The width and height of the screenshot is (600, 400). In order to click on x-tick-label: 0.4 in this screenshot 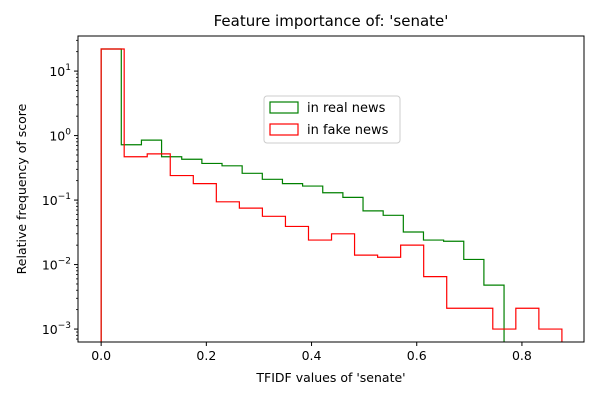, I will do `click(312, 355)`.